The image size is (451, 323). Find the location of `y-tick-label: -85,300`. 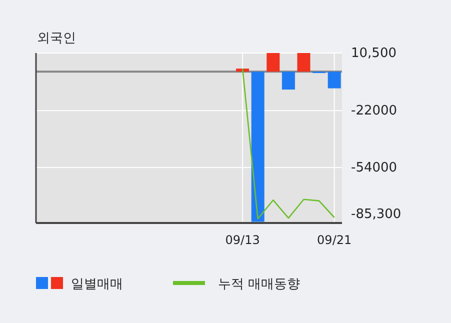

y-tick-label: -85,300 is located at coordinates (376, 214).